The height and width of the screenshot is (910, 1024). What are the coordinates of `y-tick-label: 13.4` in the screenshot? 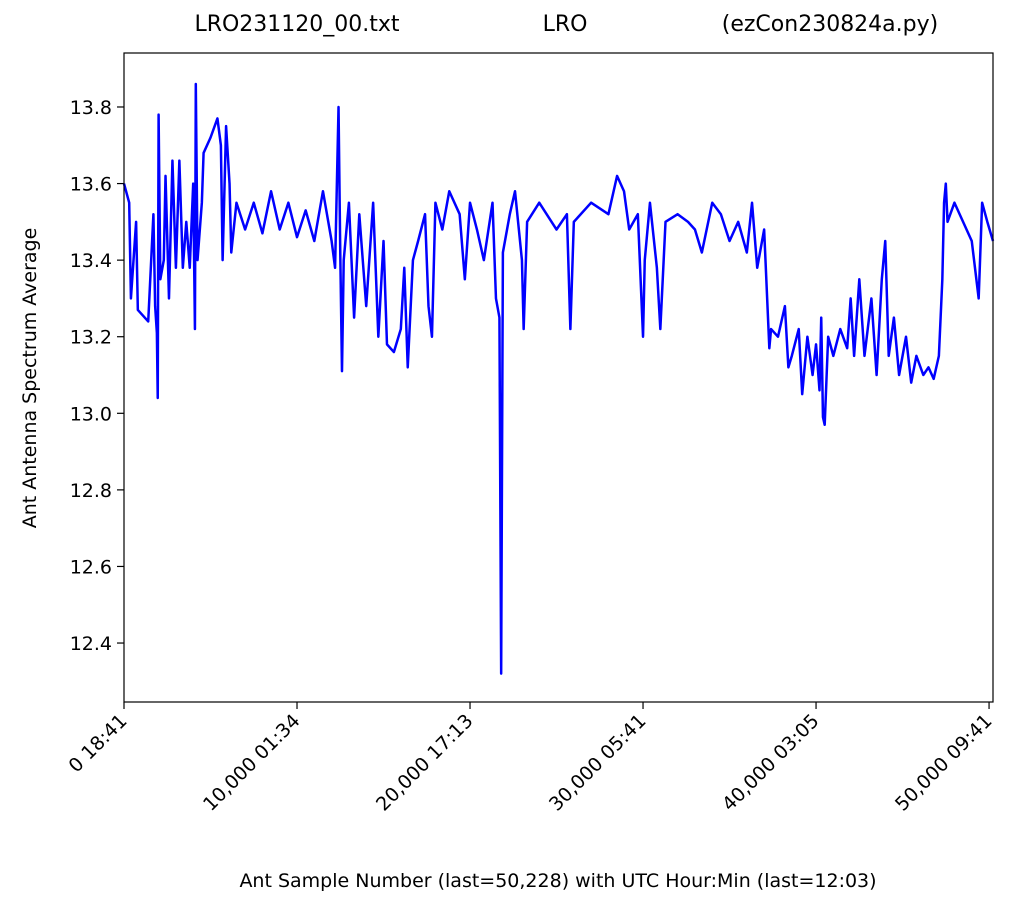 It's located at (91, 261).